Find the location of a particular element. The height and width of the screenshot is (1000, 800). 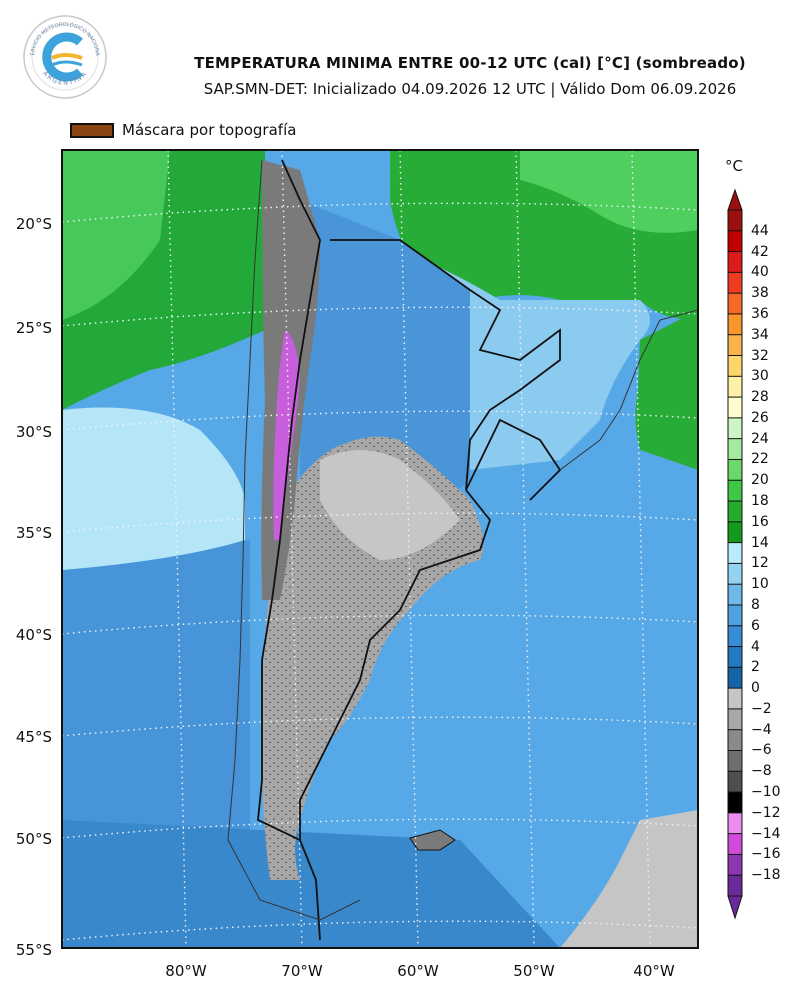

colorbar-tick-label: 12 is located at coordinates (760, 563).